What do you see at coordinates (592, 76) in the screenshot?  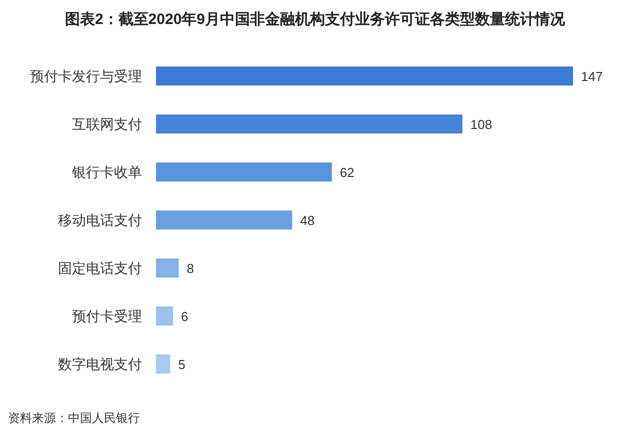 I see `data-label: 147` at bounding box center [592, 76].